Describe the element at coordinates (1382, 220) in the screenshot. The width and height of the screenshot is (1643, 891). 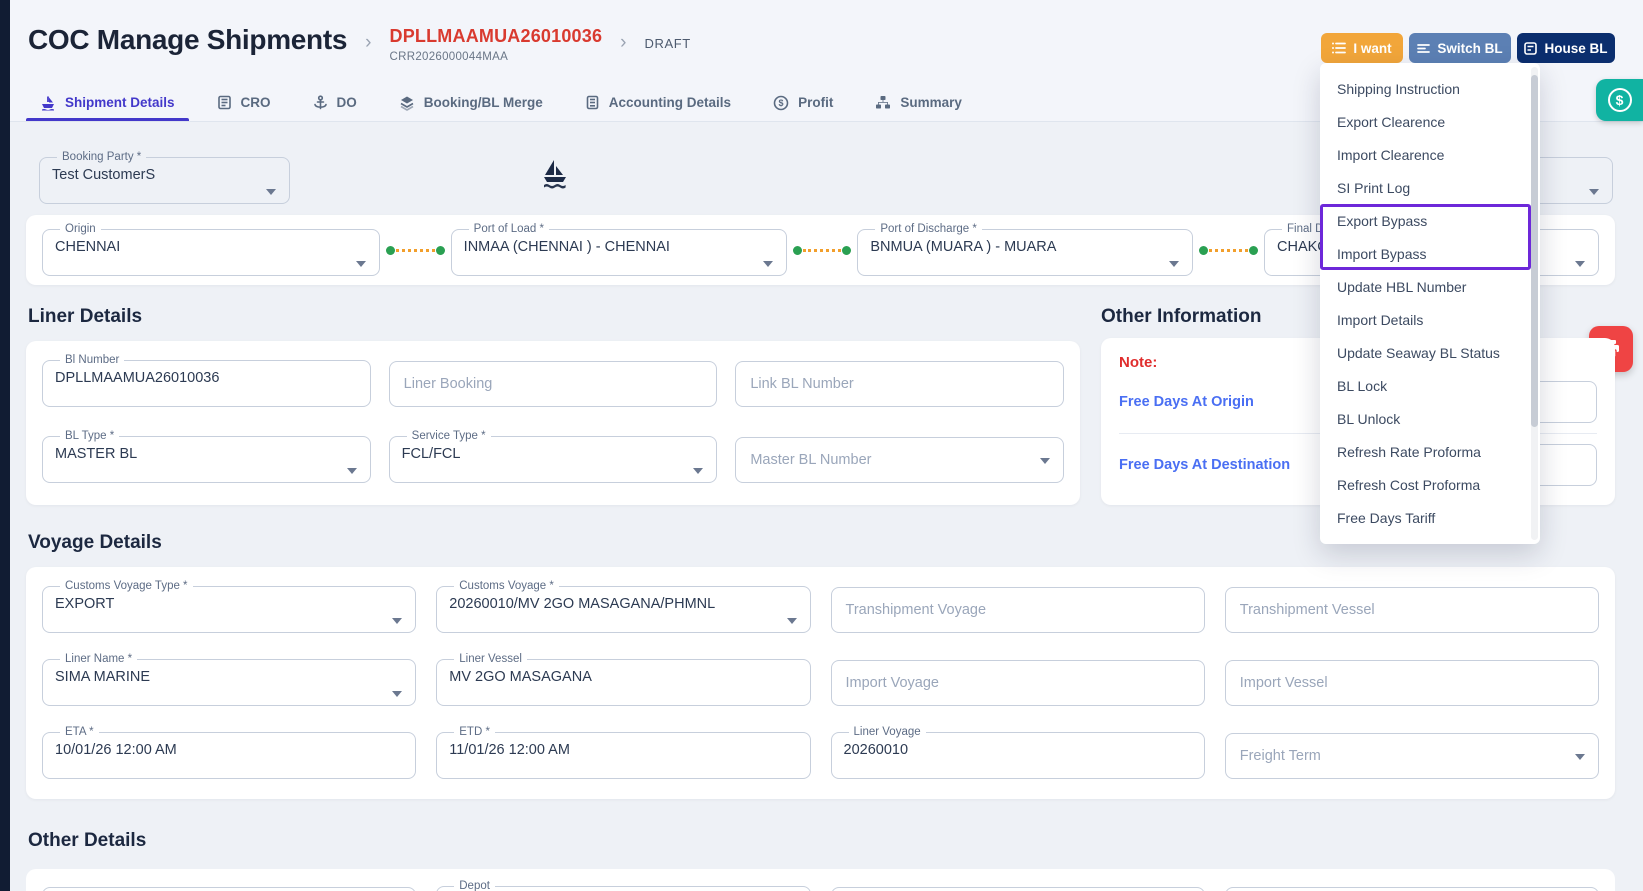
I see `menu-item-export-bypass: Export Bypass` at that location.